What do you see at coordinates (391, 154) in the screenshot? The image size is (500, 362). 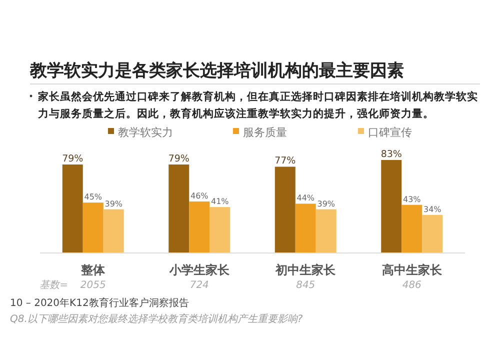 I see `data-label: 83%` at bounding box center [391, 154].